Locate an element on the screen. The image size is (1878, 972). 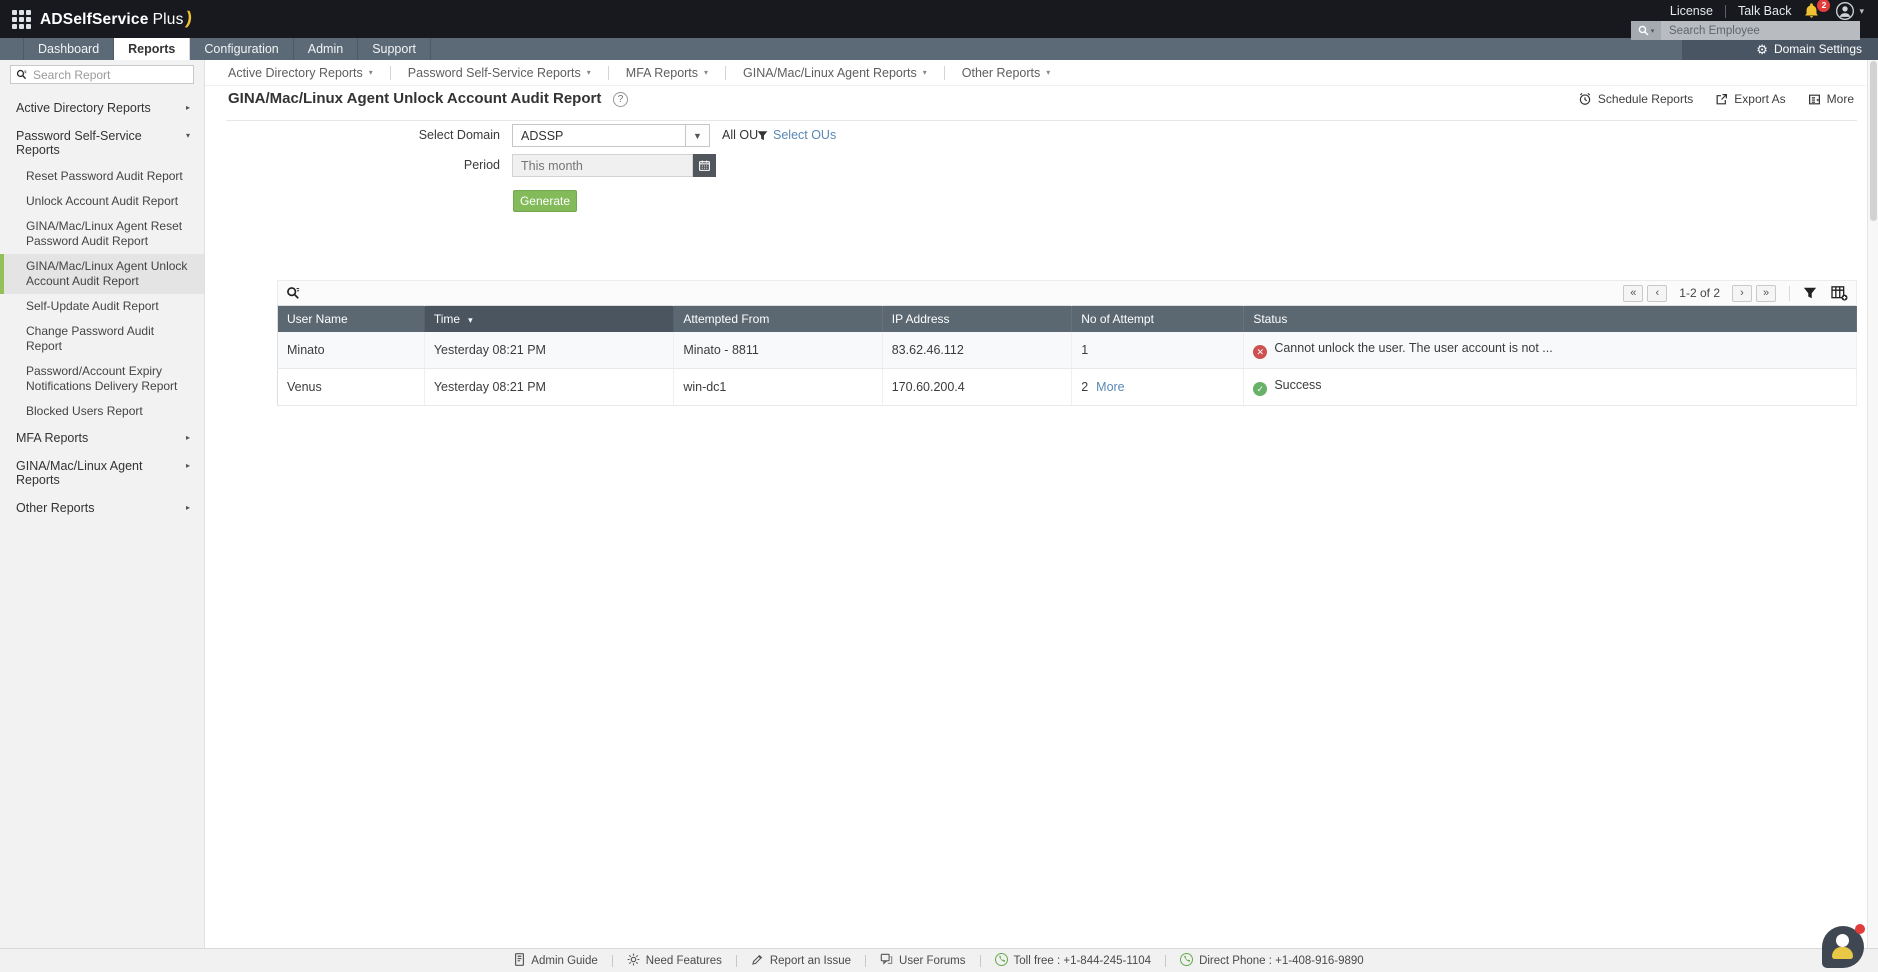
sidebar-item-label: MFA Reports is located at coordinates (52, 438).